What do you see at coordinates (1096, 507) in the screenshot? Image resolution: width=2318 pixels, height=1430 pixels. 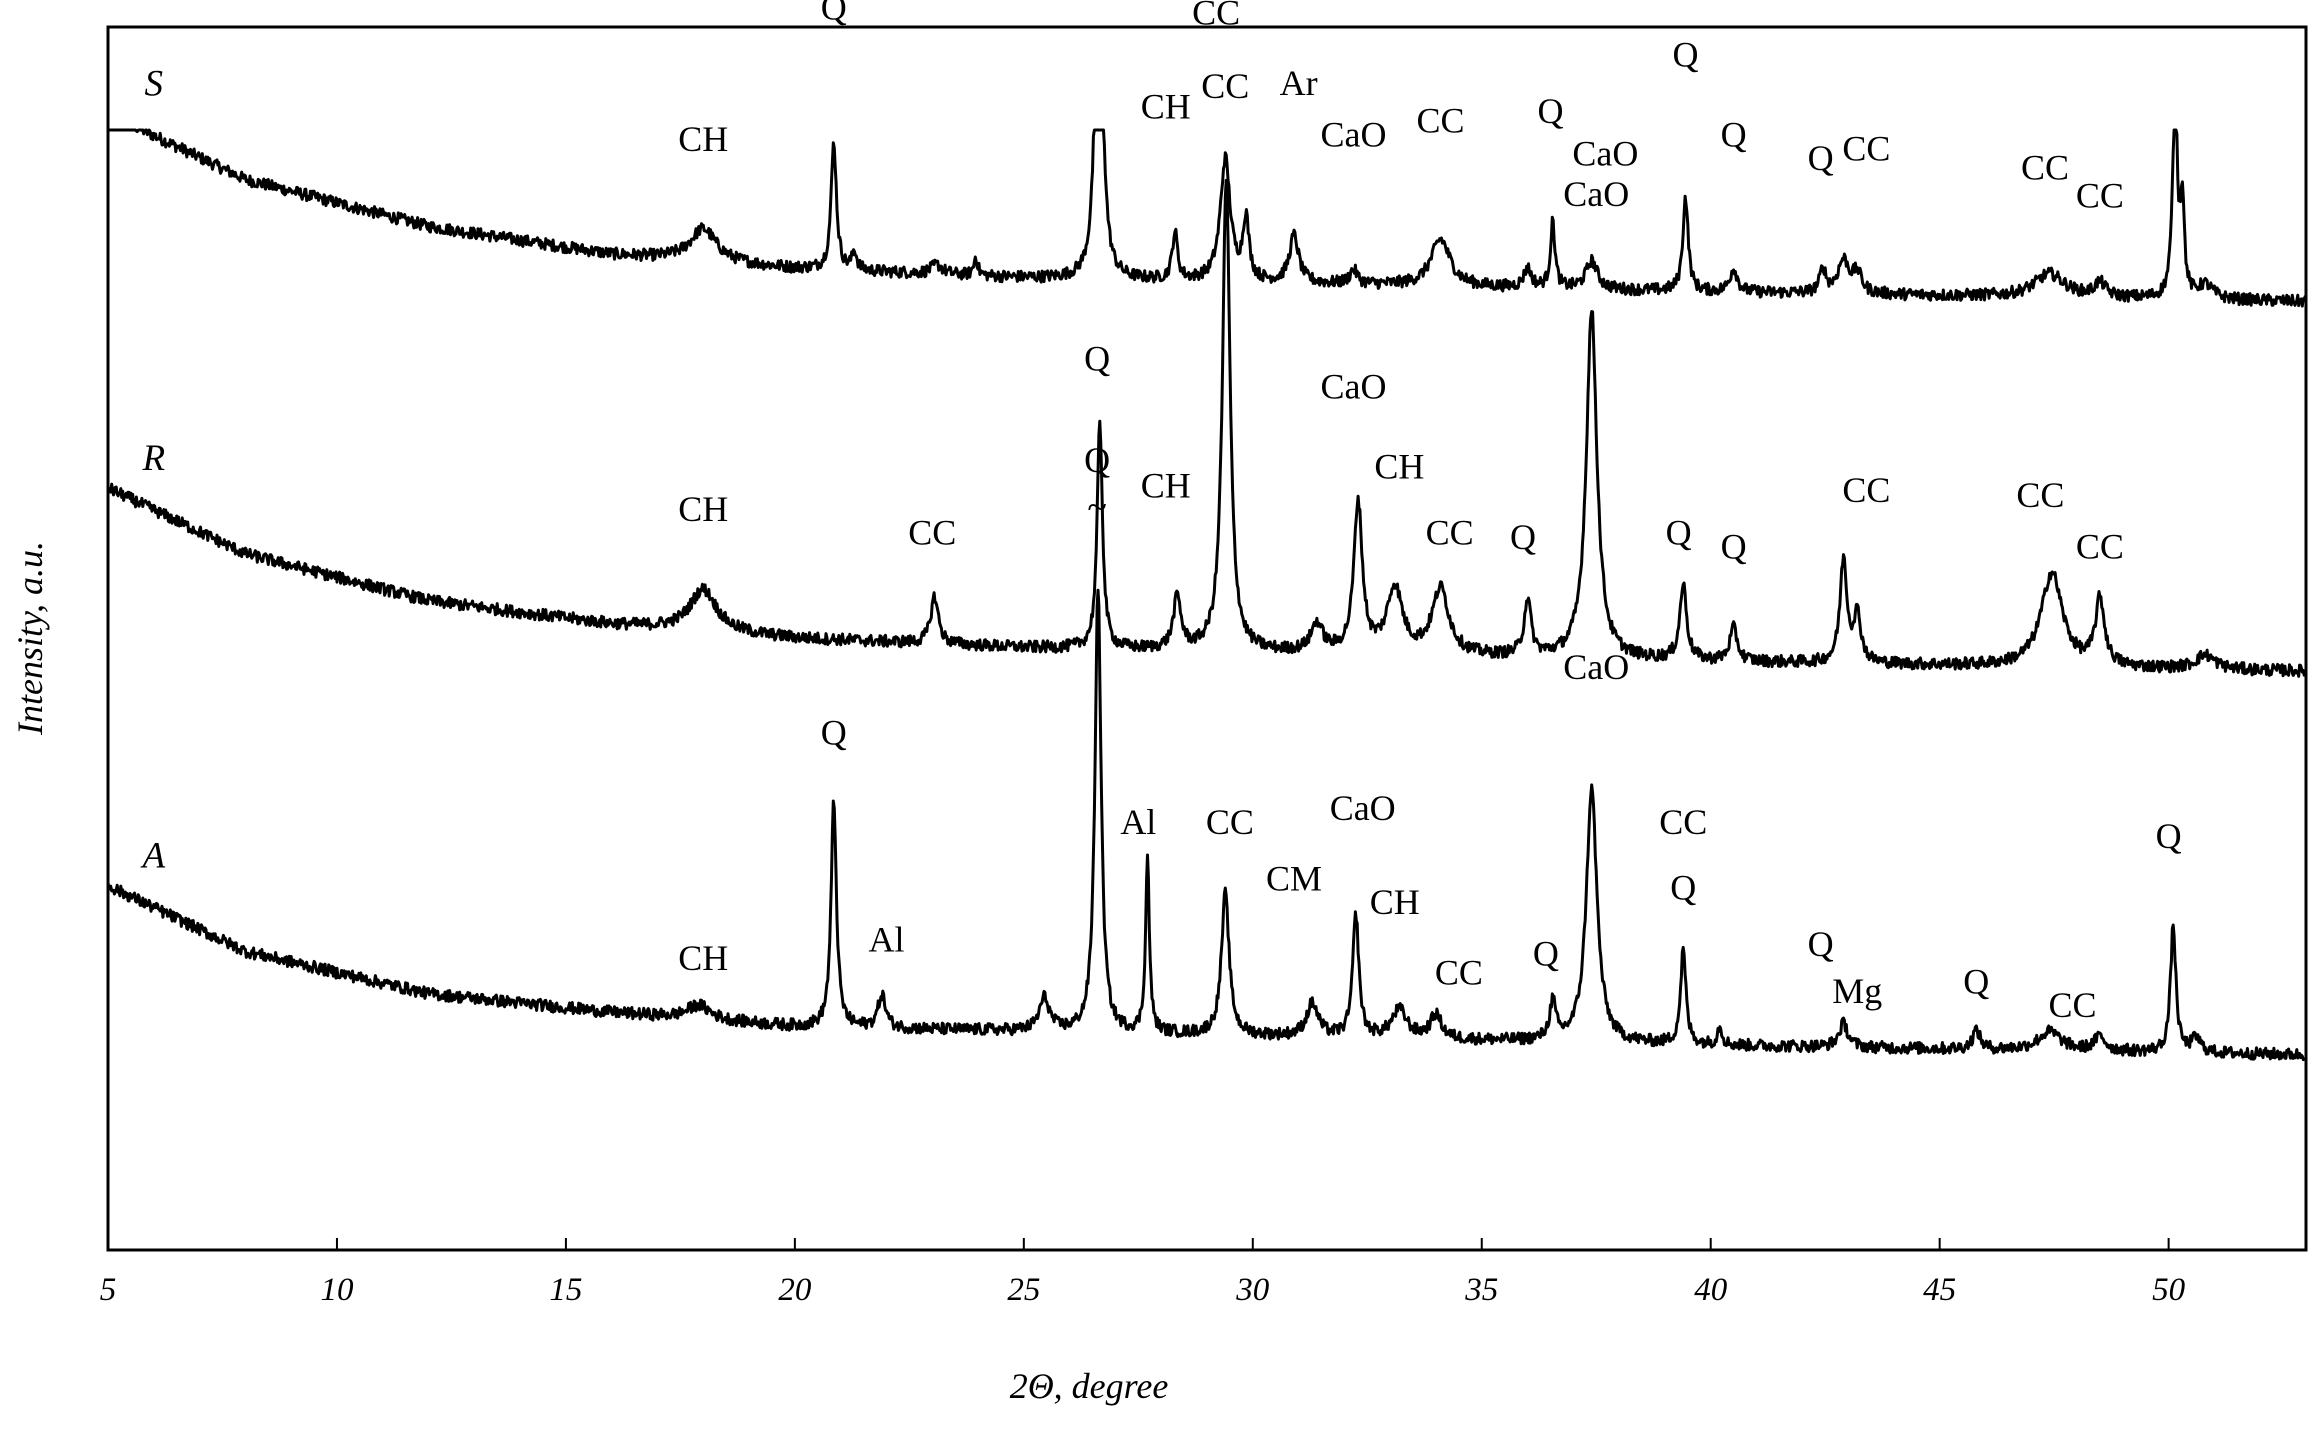 I see `peak-label: ~` at bounding box center [1096, 507].